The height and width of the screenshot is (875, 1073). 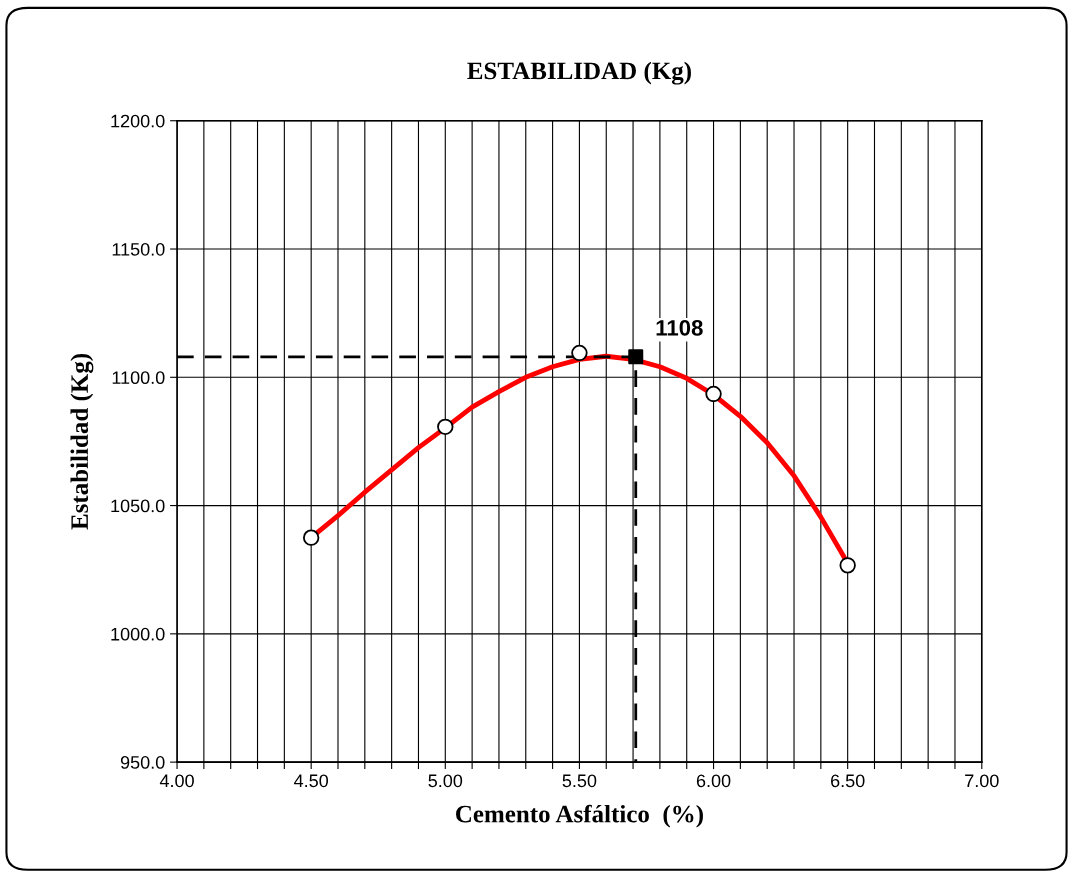 What do you see at coordinates (138, 378) in the screenshot?
I see `y-tick-label: 1100.0` at bounding box center [138, 378].